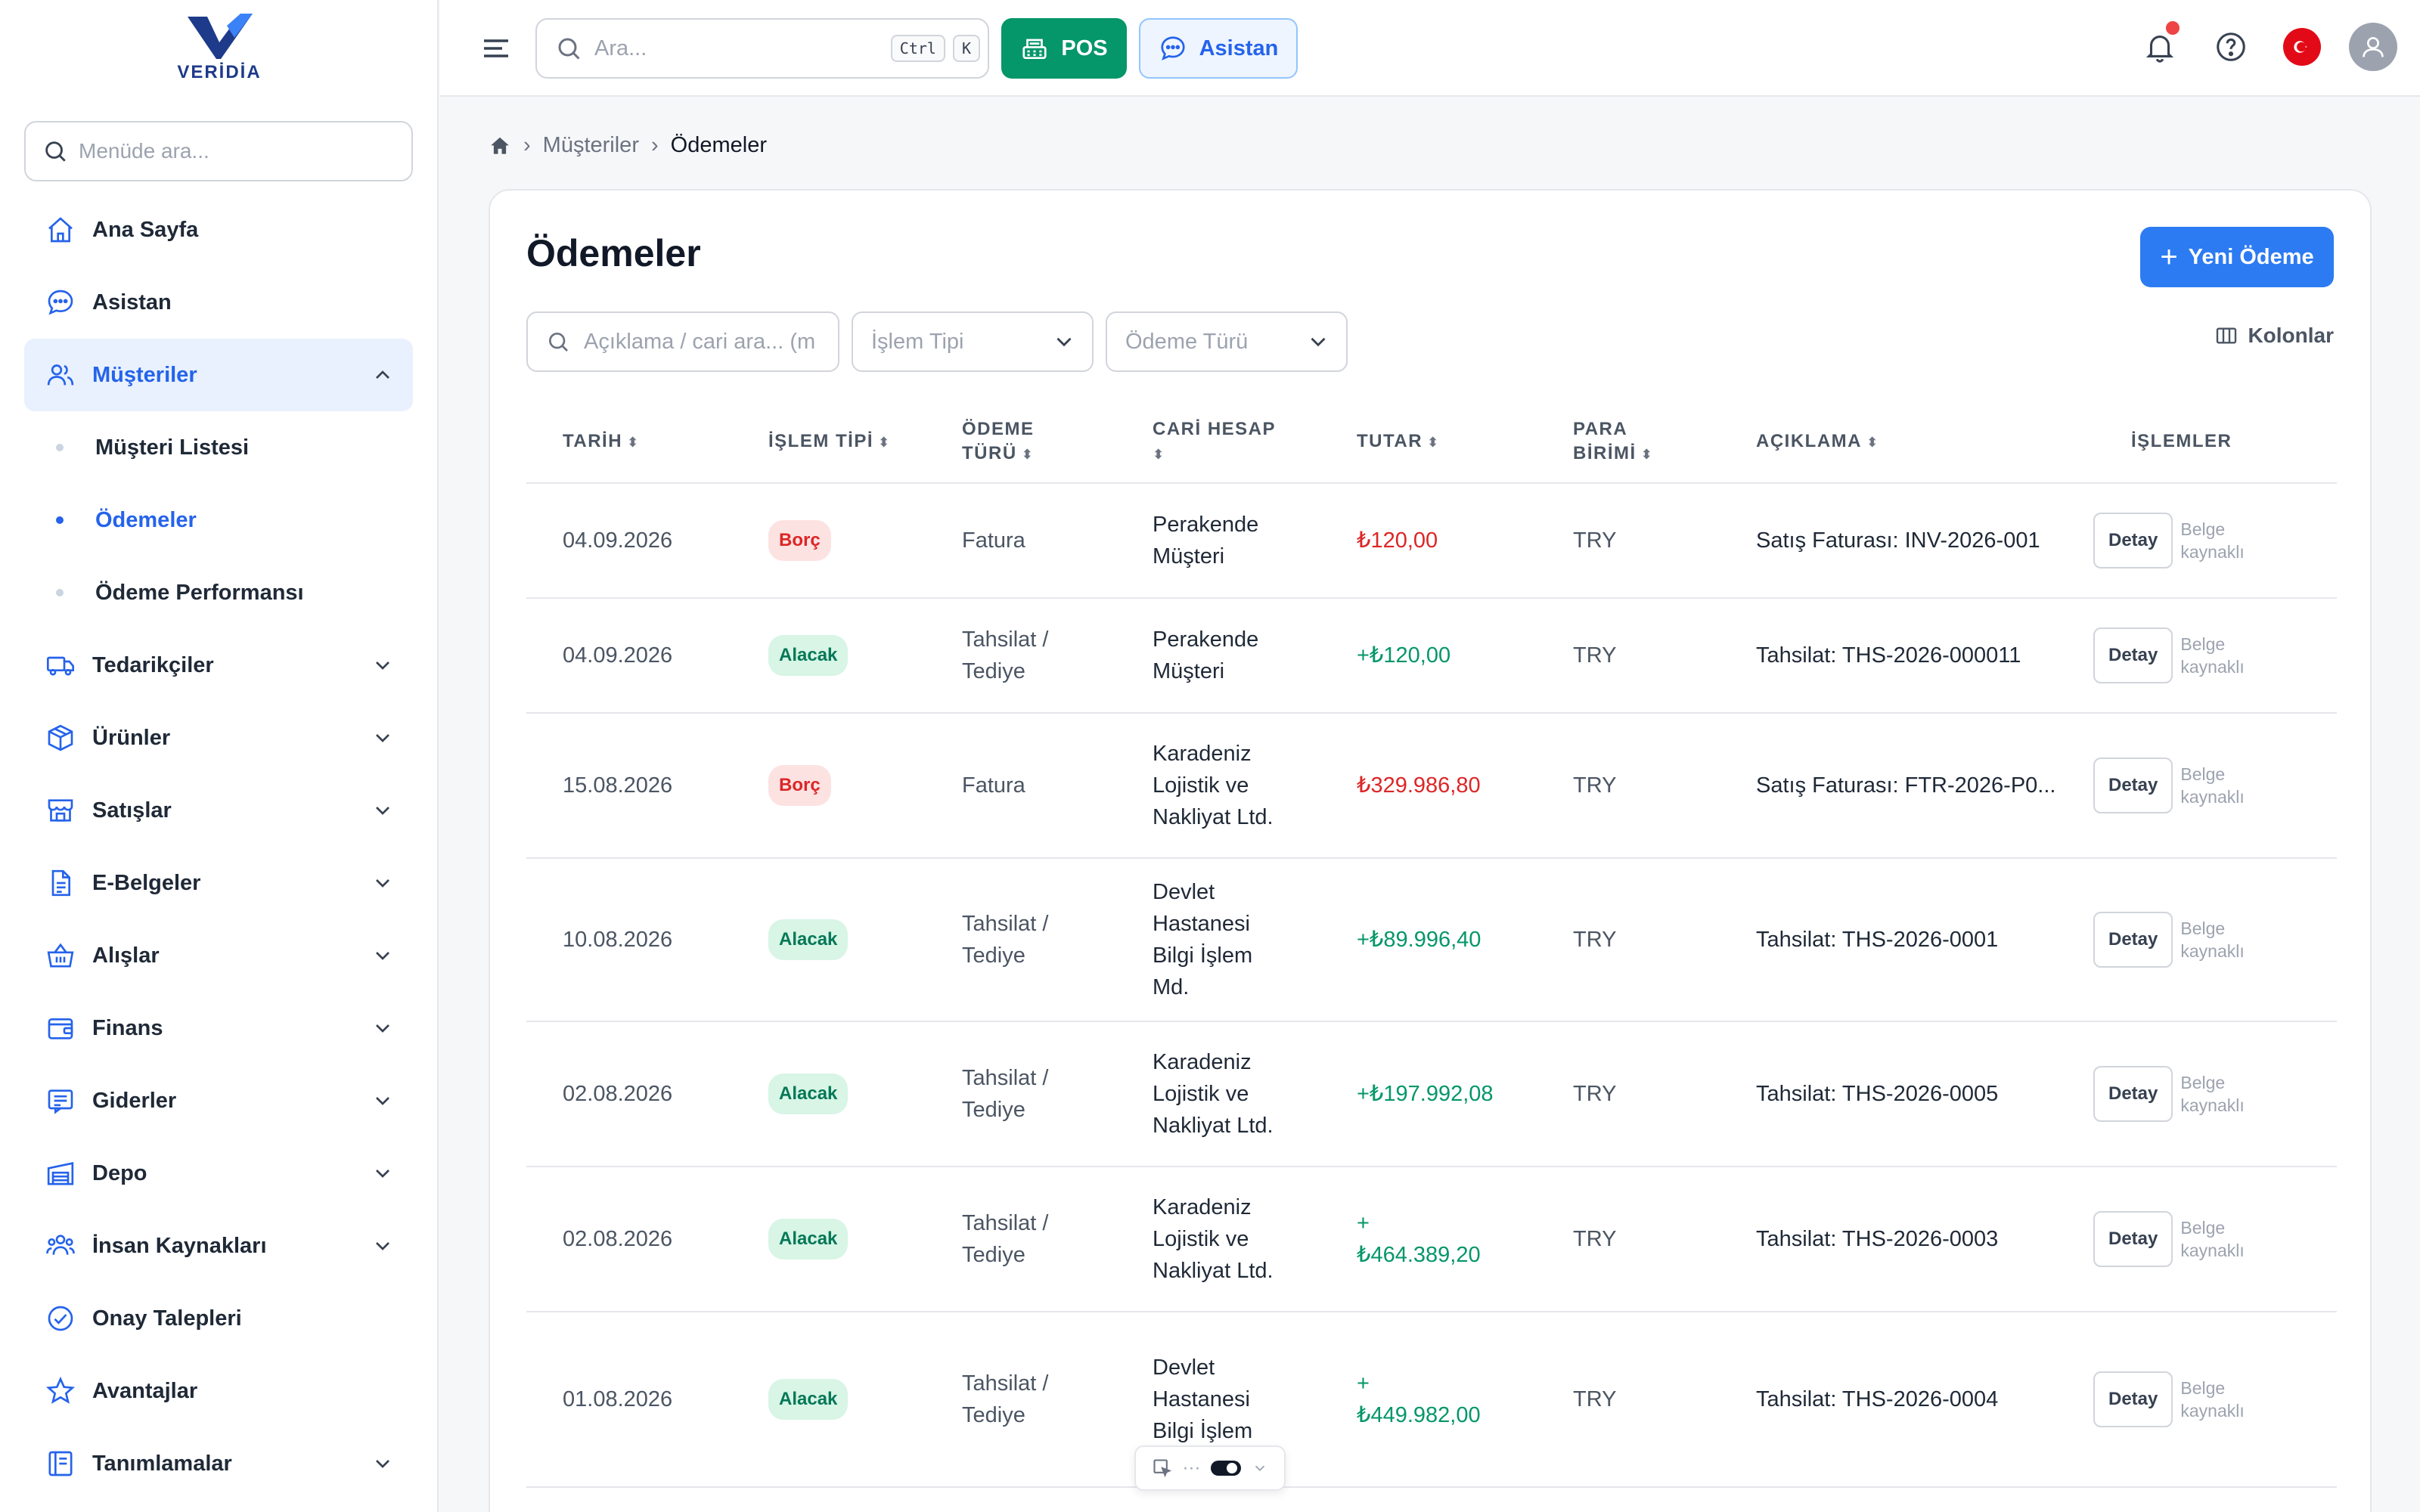  What do you see at coordinates (993, 1110) in the screenshot?
I see `payment-type-line: Tediye` at bounding box center [993, 1110].